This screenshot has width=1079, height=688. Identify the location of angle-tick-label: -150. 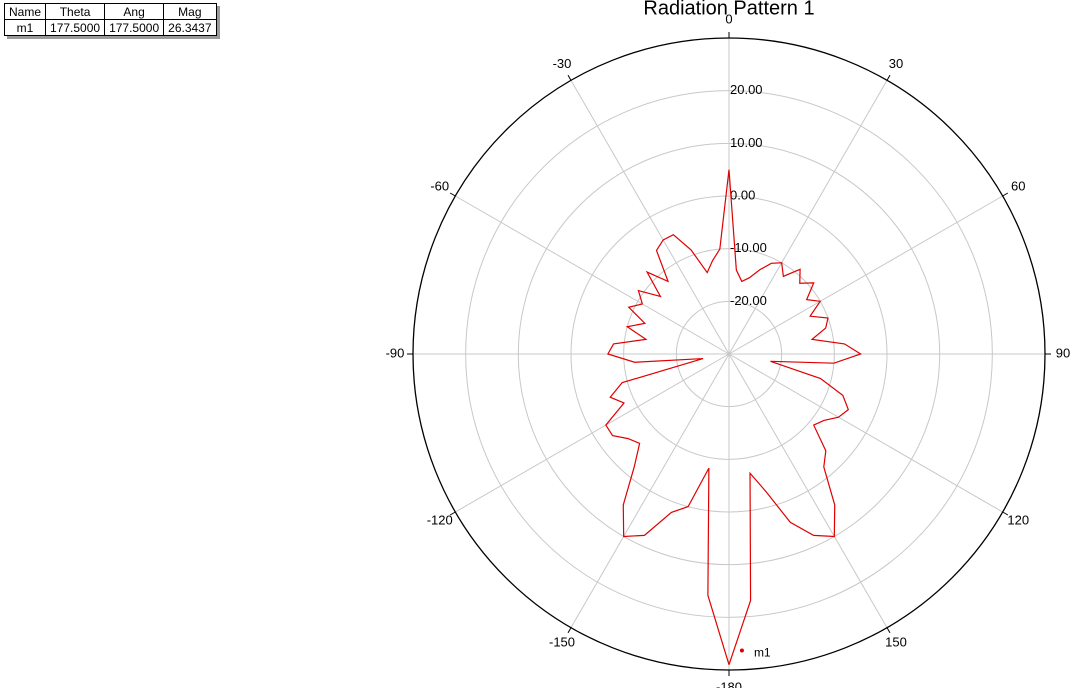
(562, 642).